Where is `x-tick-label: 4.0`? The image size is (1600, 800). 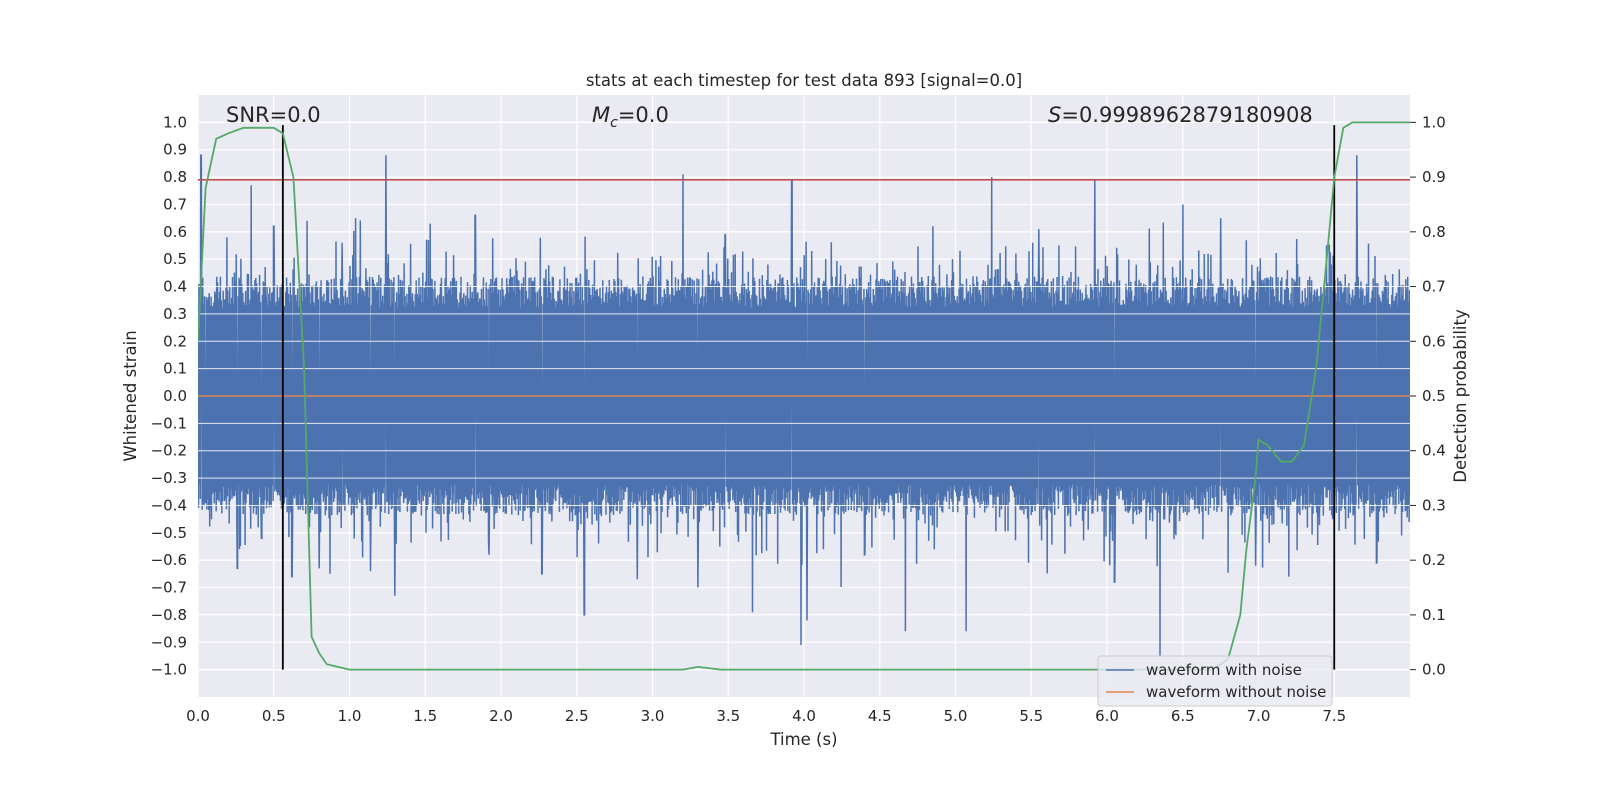 x-tick-label: 4.0 is located at coordinates (804, 716).